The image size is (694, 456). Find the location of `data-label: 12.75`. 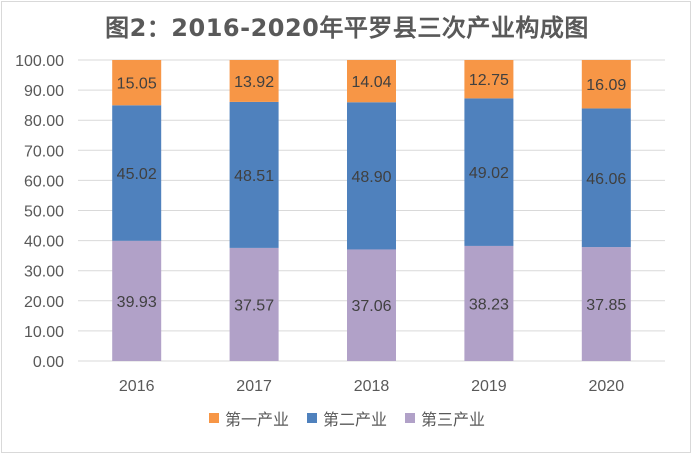

data-label: 12.75 is located at coordinates (489, 80).